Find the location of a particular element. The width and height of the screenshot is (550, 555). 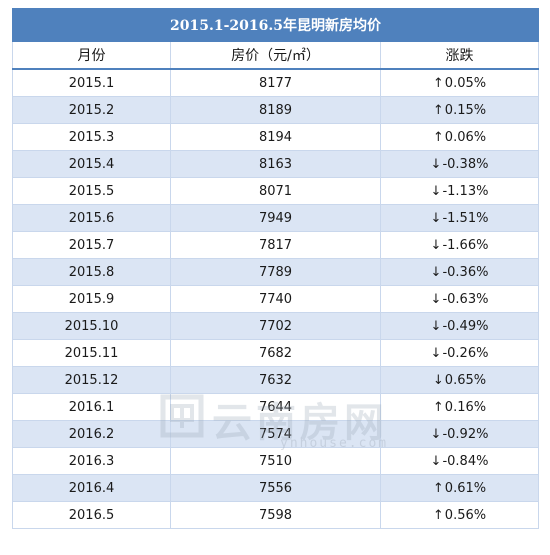

price-cell: 8189 is located at coordinates (275, 110).